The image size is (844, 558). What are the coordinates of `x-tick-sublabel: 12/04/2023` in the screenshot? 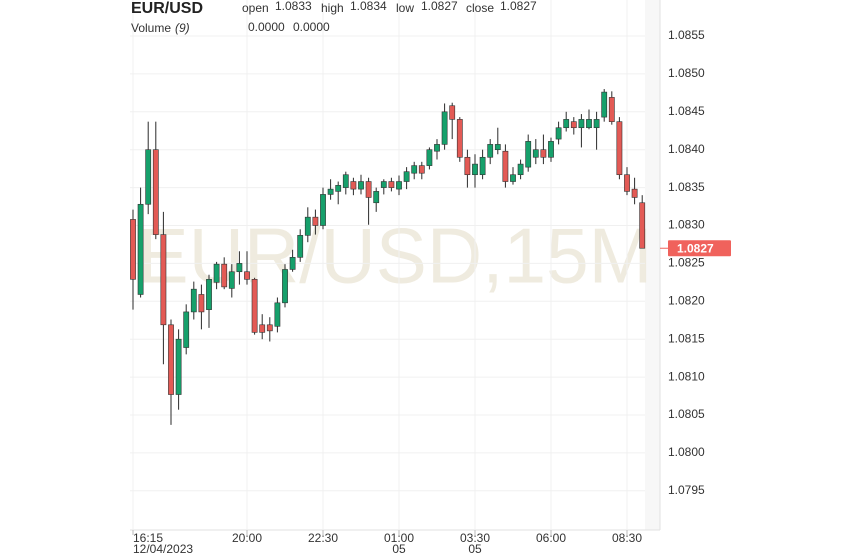 It's located at (163, 549).